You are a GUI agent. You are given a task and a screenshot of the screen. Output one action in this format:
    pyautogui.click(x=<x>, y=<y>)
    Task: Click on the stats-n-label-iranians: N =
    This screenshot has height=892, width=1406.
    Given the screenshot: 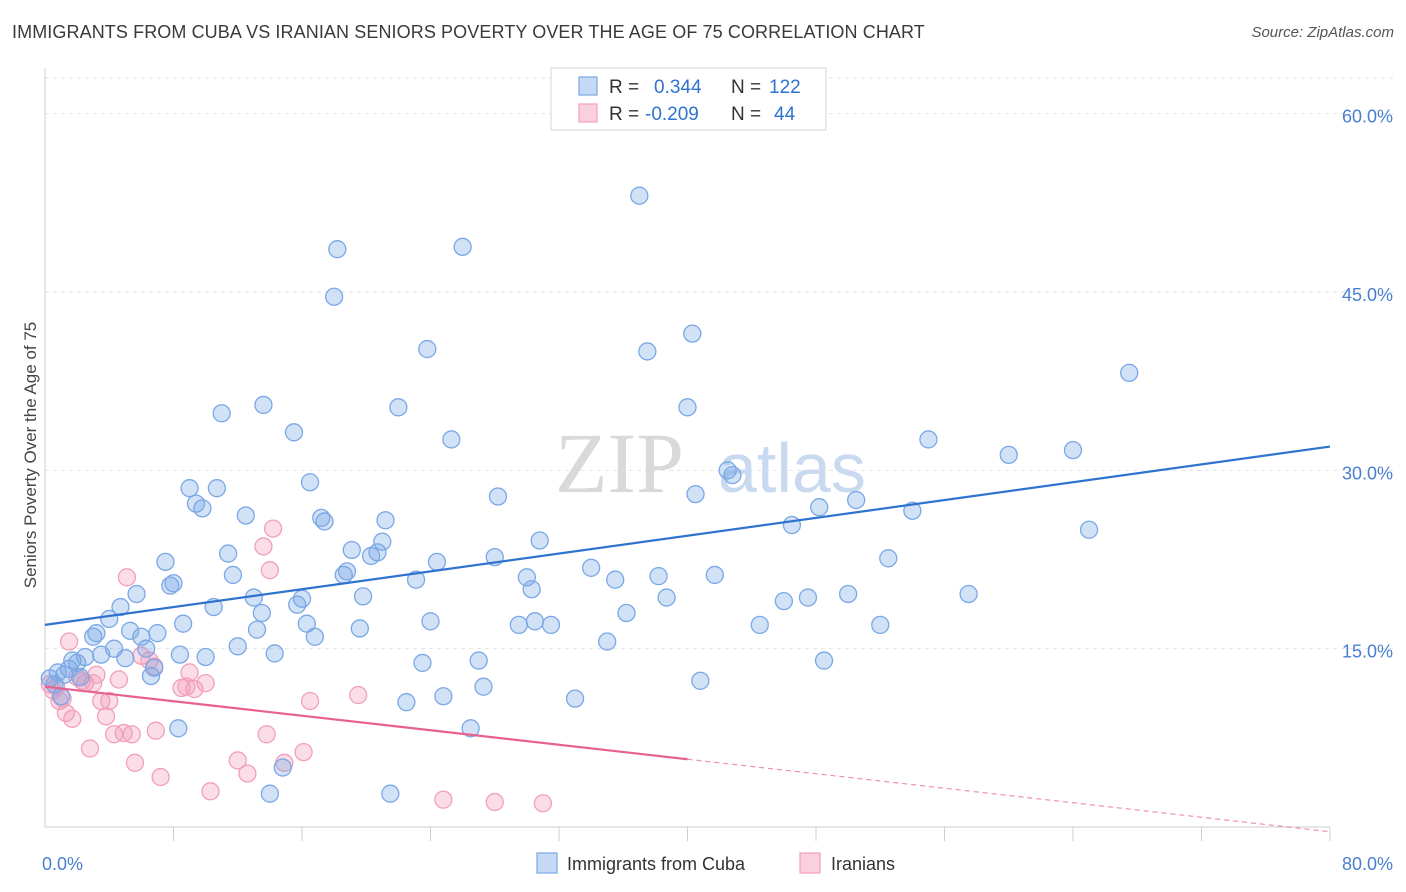 What is the action you would take?
    pyautogui.click(x=746, y=114)
    